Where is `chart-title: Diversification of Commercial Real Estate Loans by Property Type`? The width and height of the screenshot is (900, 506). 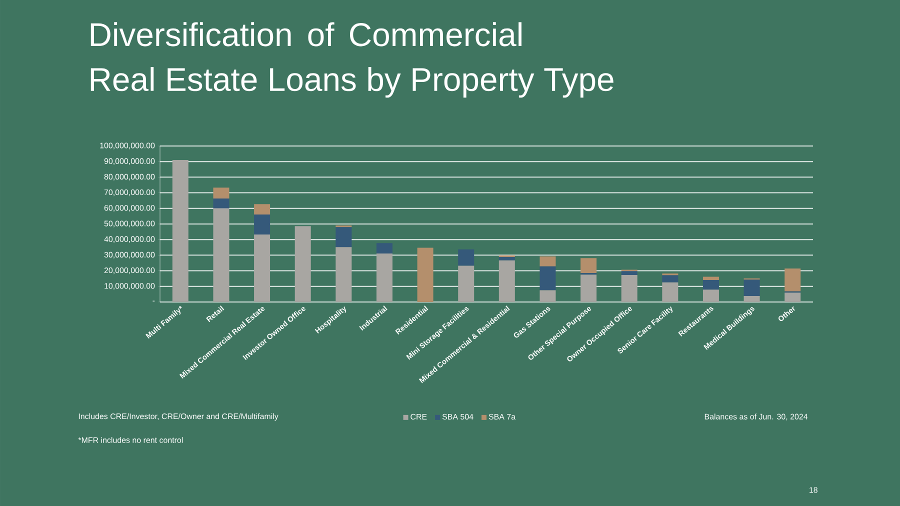
chart-title: Diversification of Commercial Real Estate Loans by Property Type is located at coordinates (352, 60).